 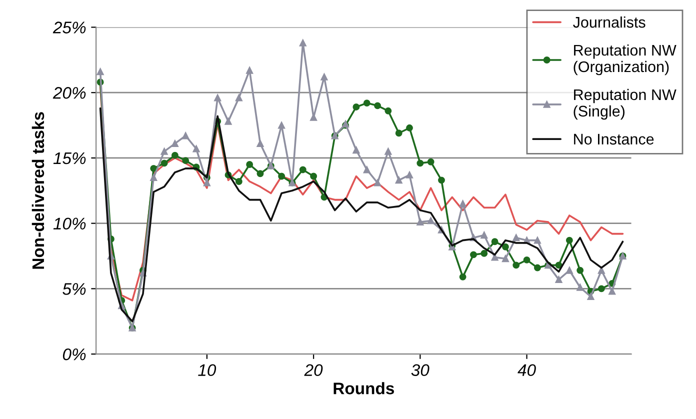 I want to click on y-tick-label: 15%, so click(x=69, y=158).